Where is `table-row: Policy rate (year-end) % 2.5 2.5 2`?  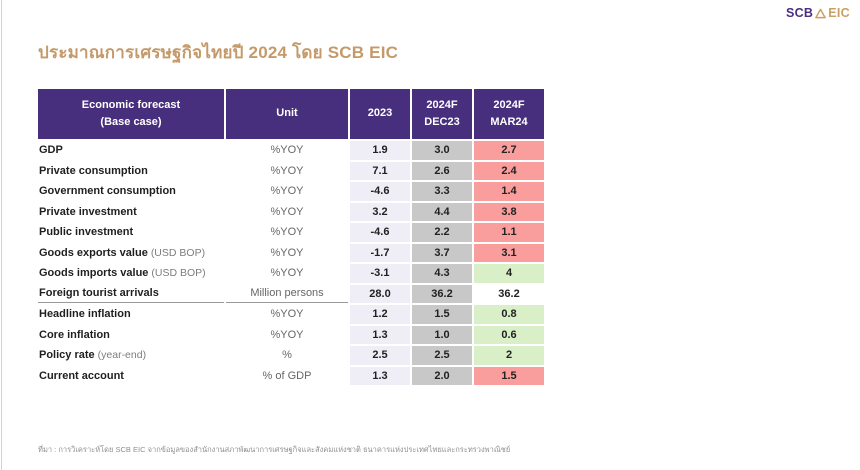
table-row: Policy rate (year-end) % 2.5 2.5 2 is located at coordinates (291, 355).